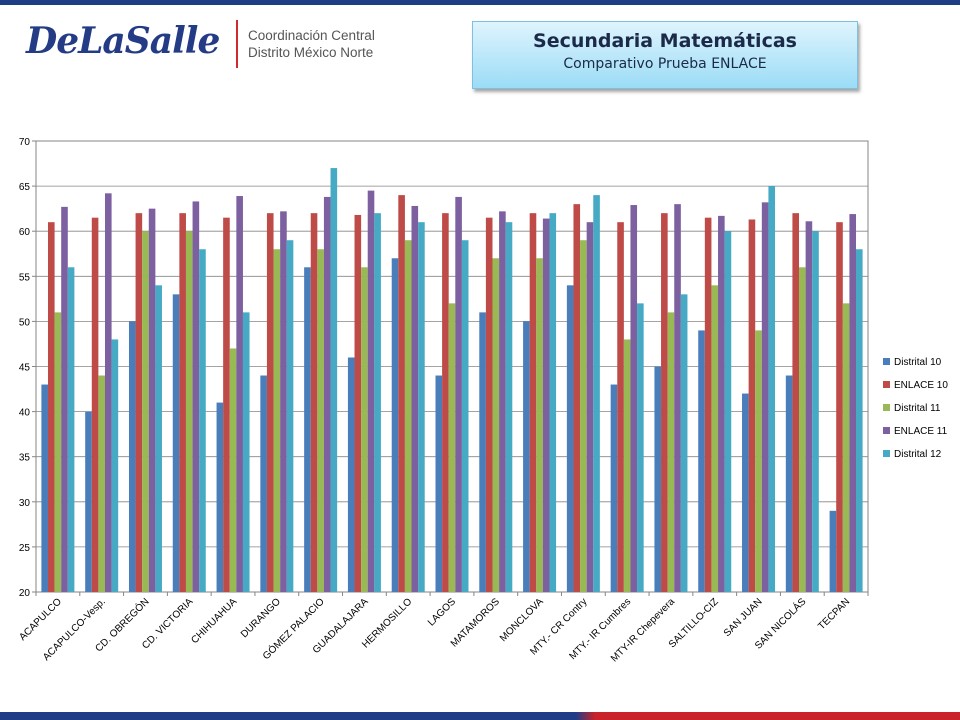 Image resolution: width=960 pixels, height=720 pixels. Describe the element at coordinates (917, 408) in the screenshot. I see `legend-label: Distrital 11` at that location.